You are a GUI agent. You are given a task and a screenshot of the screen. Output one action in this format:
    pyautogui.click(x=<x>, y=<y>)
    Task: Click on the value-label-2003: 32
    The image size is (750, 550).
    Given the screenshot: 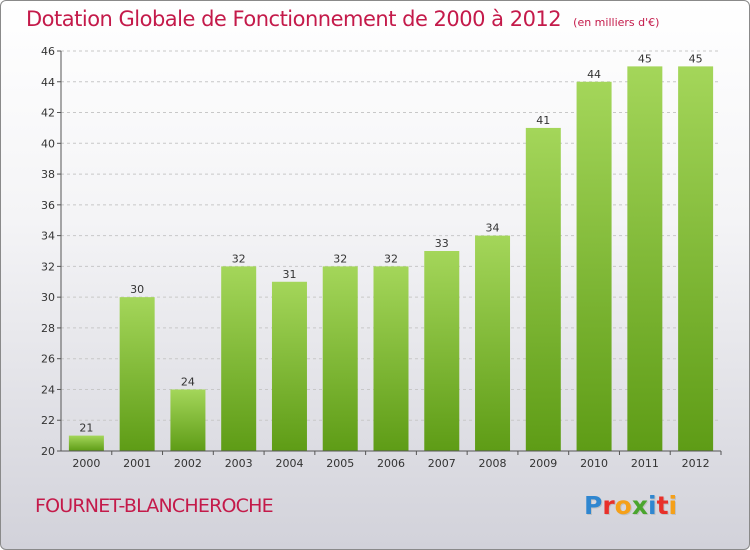 What is the action you would take?
    pyautogui.click(x=239, y=258)
    